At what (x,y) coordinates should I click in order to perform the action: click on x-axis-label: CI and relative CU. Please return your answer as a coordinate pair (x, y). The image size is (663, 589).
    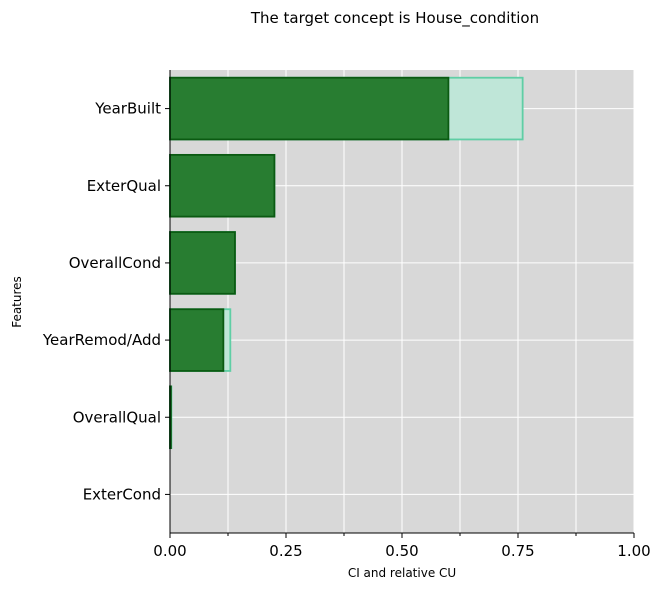
    Looking at the image, I should click on (402, 573).